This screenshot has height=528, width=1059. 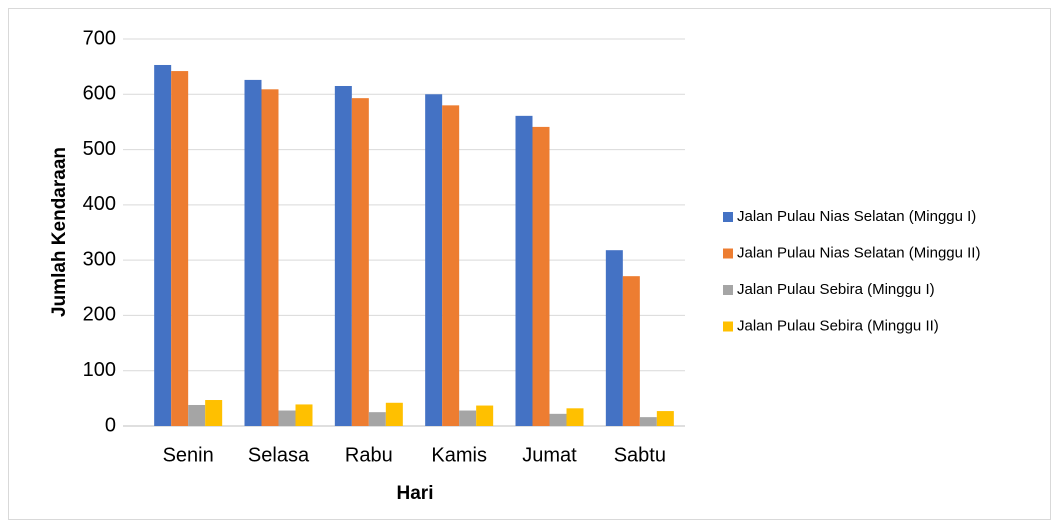 What do you see at coordinates (856, 216) in the screenshot?
I see `legend-label: Jalan Pulau Nias Selatan (Minggu I)` at bounding box center [856, 216].